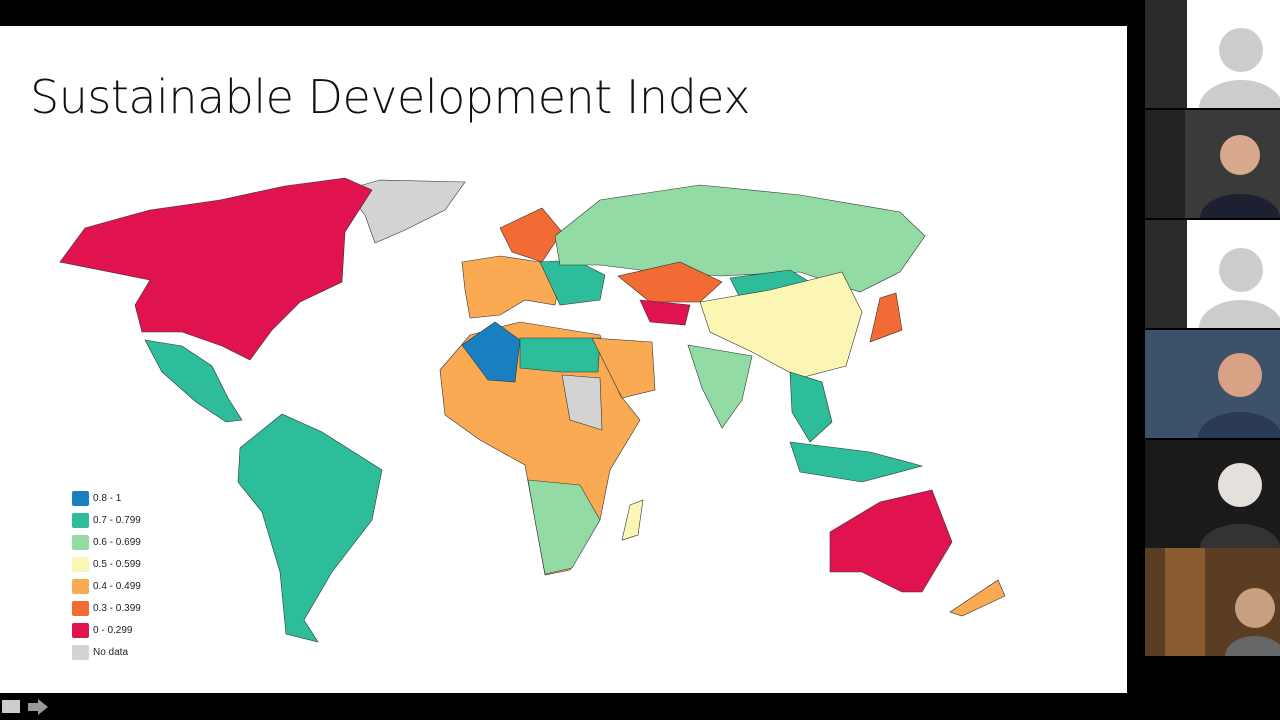  I want to click on india, so click(720, 386).